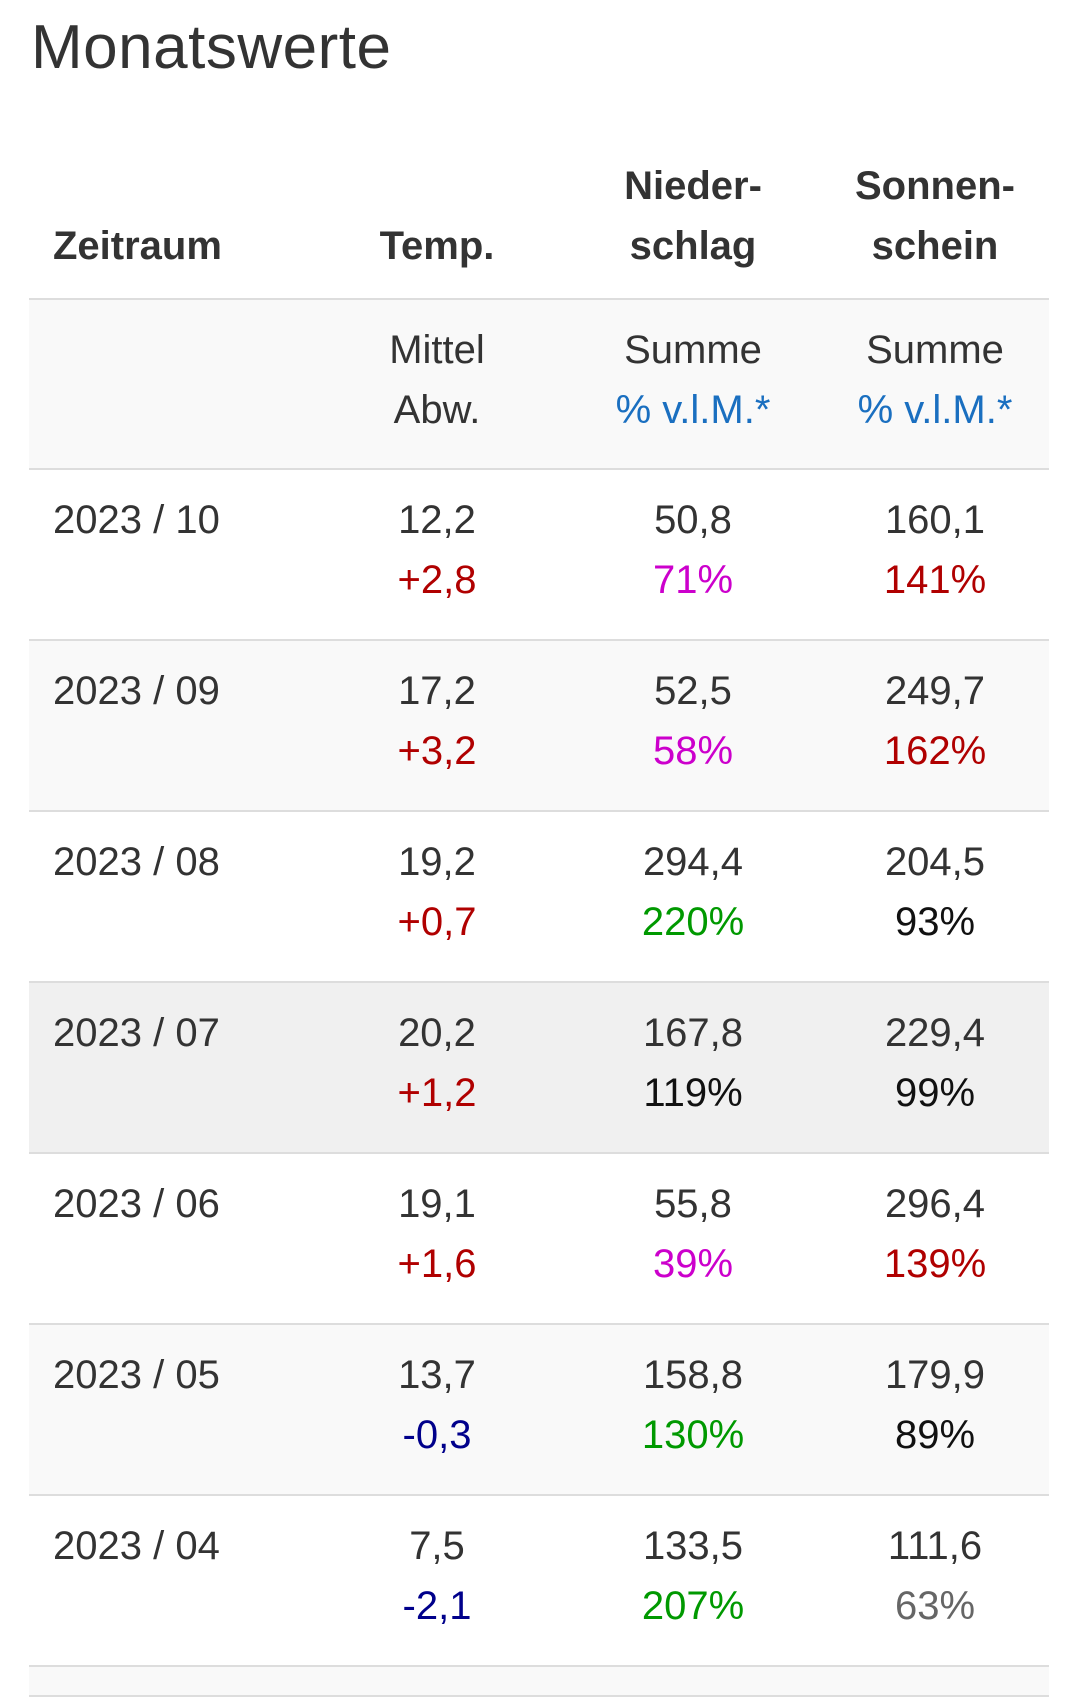 The width and height of the screenshot is (1079, 1697). Describe the element at coordinates (935, 410) in the screenshot. I see `subheader-sonnenschein-vlm-link: % v.l.M.*` at that location.